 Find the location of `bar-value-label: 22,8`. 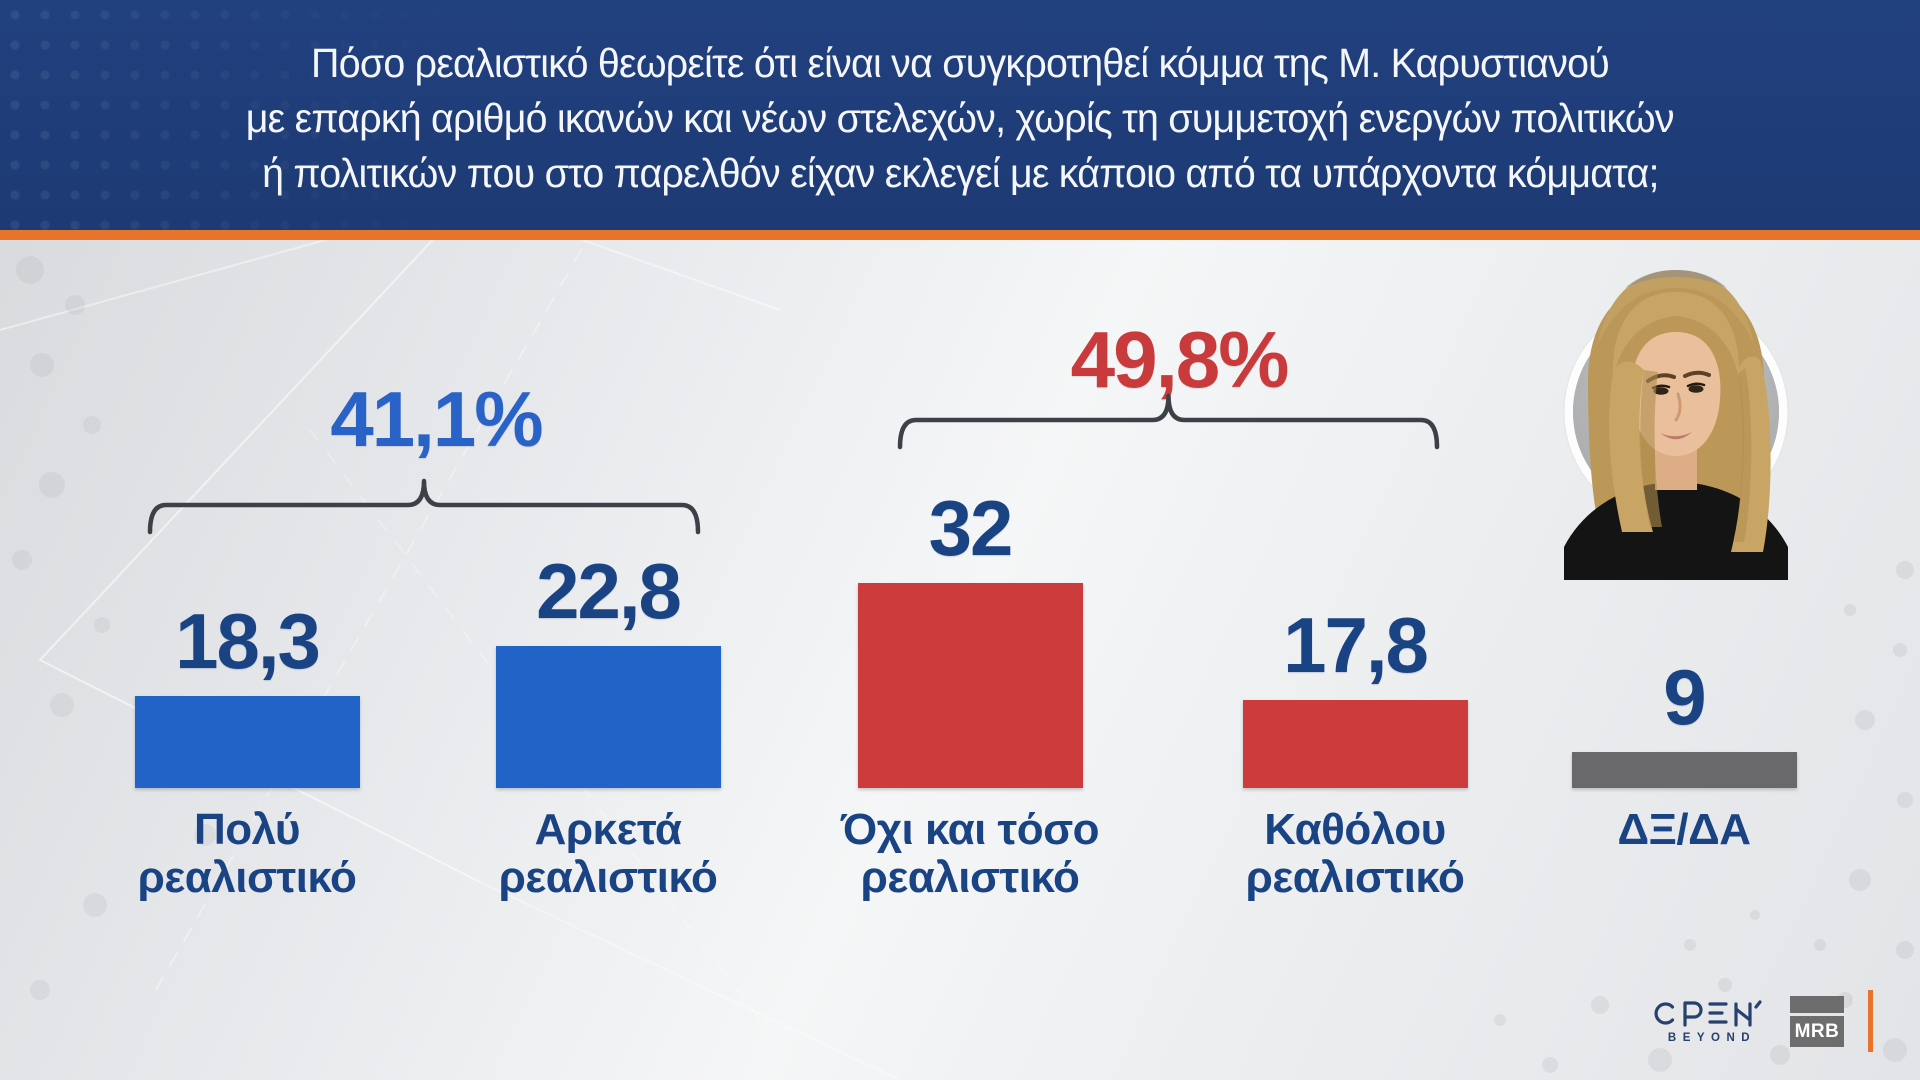

bar-value-label: 22,8 is located at coordinates (609, 591).